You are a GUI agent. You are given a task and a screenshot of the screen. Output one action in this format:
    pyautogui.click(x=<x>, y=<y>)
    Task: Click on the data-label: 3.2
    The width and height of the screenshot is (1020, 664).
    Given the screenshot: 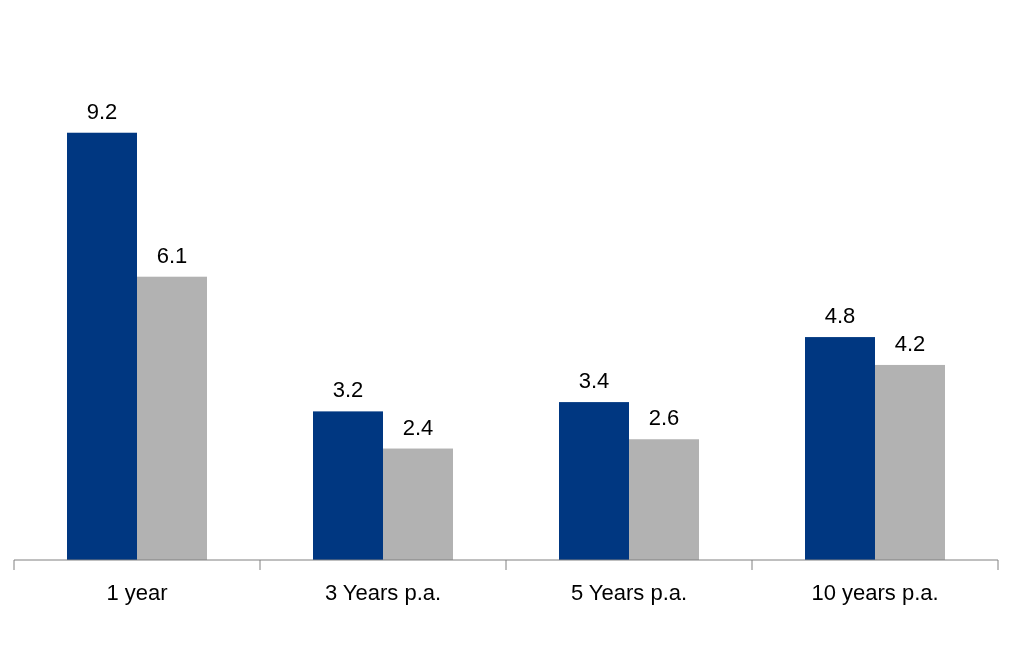 What is the action you would take?
    pyautogui.click(x=348, y=390)
    